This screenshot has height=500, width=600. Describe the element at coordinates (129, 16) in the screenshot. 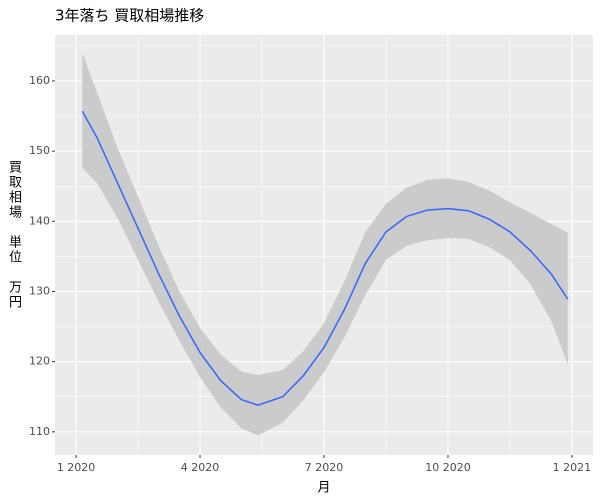

I see `chart-title: 3年落ち 買取相場推移` at that location.